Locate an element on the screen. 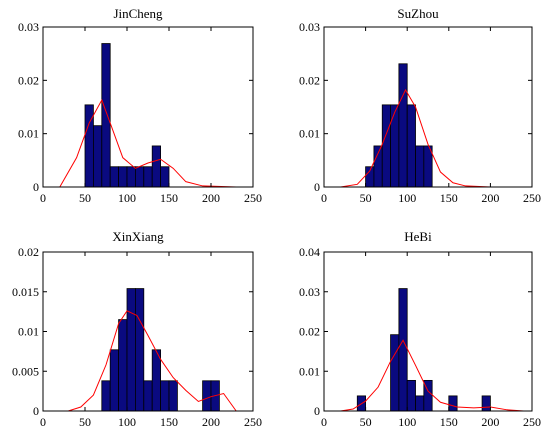  y-tick-label: 0.015 is located at coordinates (25, 292).